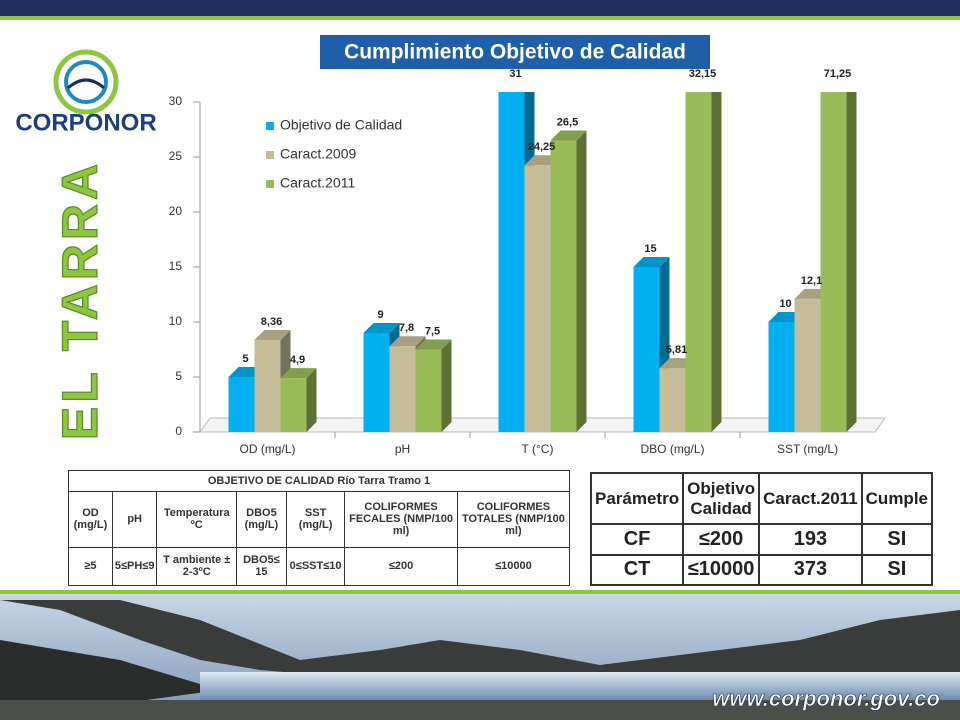 This screenshot has width=960, height=720. Describe the element at coordinates (538, 449) in the screenshot. I see `x-tick-label: T (°C)` at that location.